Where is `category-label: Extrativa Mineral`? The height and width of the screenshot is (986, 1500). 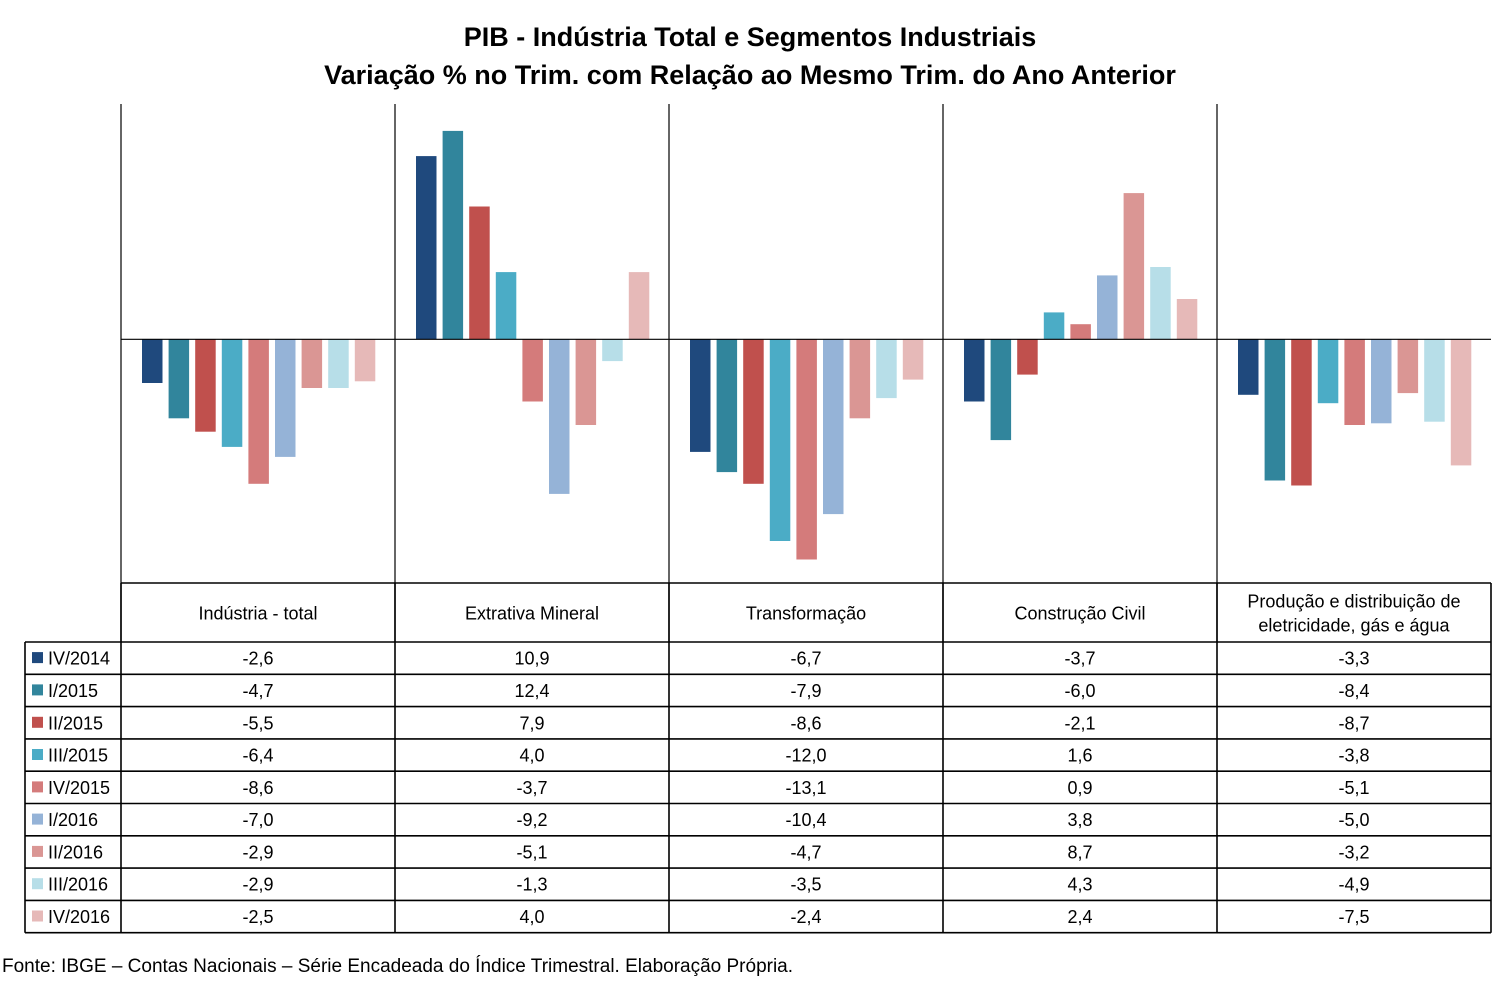 category-label: Extrativa Mineral is located at coordinates (532, 614).